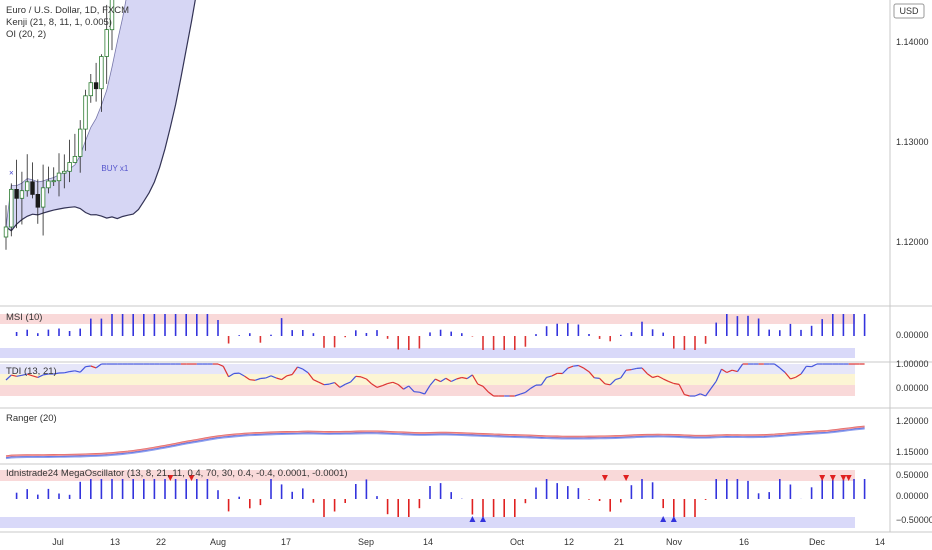  I want to click on msi-upper-zone, so click(427, 319).